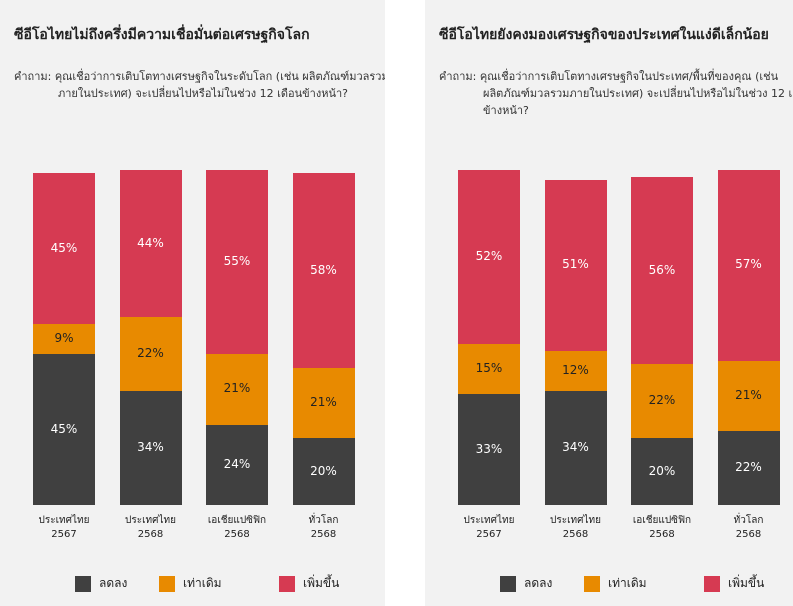 This screenshot has height=606, width=793. I want to click on data-label: 56%, so click(662, 269).